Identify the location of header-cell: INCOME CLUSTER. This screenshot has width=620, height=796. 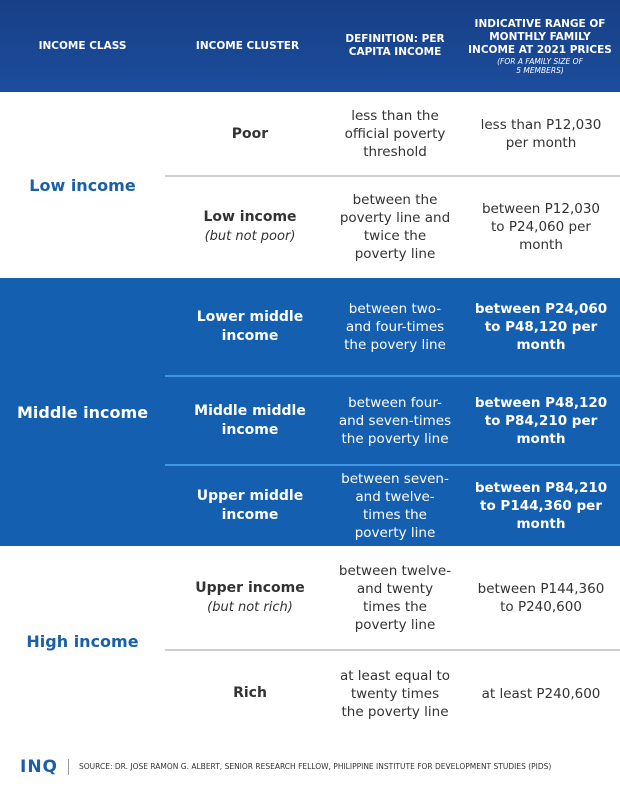
(247, 46).